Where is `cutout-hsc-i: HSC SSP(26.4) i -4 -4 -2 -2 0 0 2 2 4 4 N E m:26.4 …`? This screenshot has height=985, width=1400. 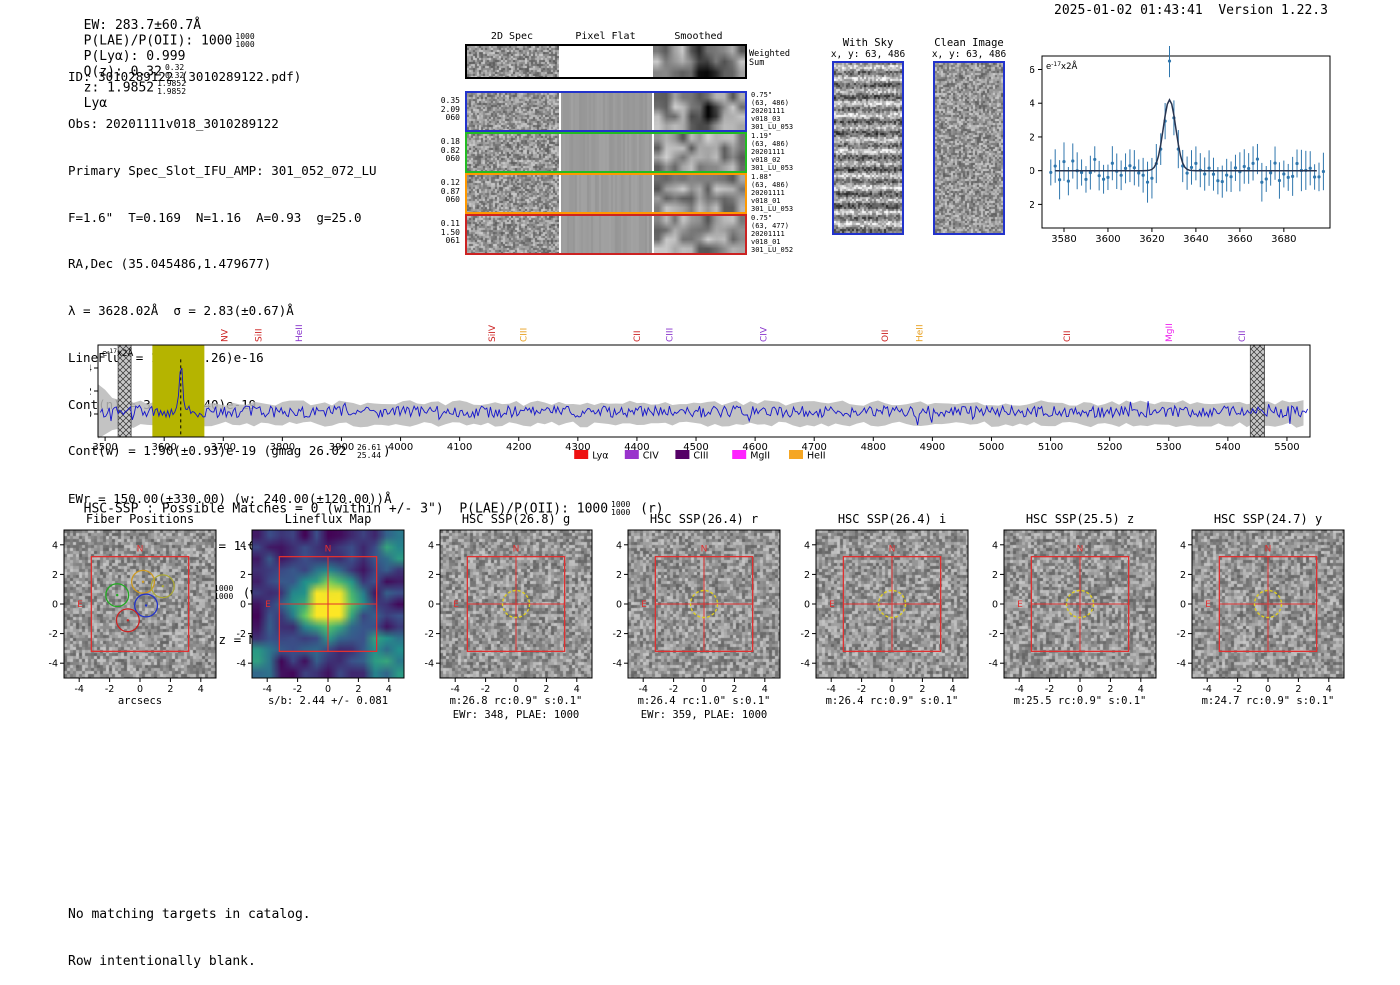 cutout-hsc-i: HSC SSP(26.4) i -4 -4 -2 -2 0 0 2 2 4 4 N E m:26.4 … is located at coordinates (892, 617).